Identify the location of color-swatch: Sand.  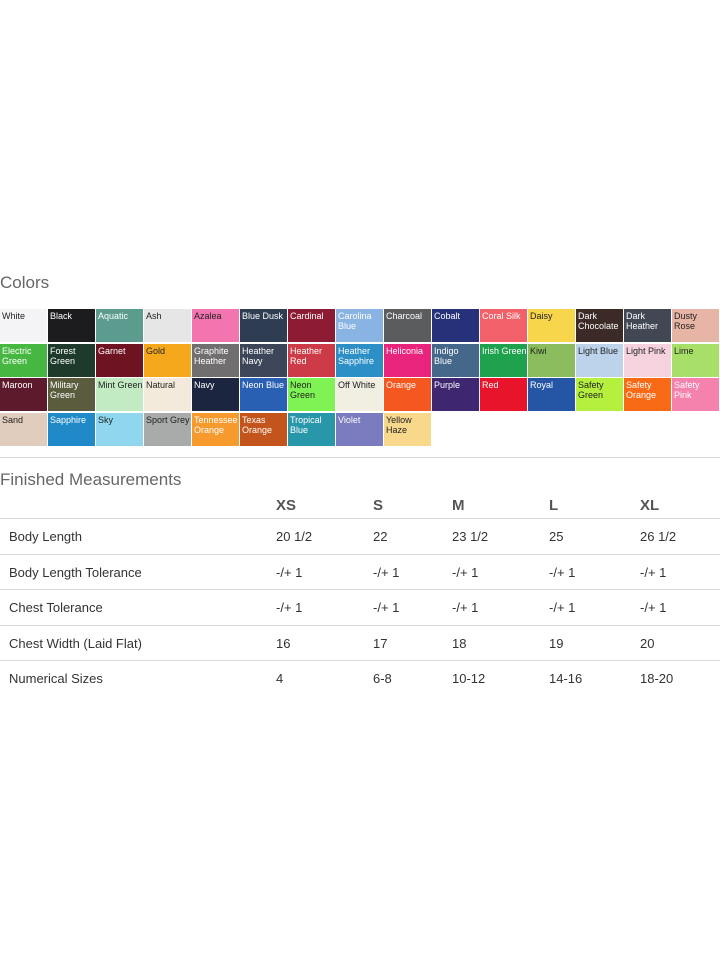
(23, 429).